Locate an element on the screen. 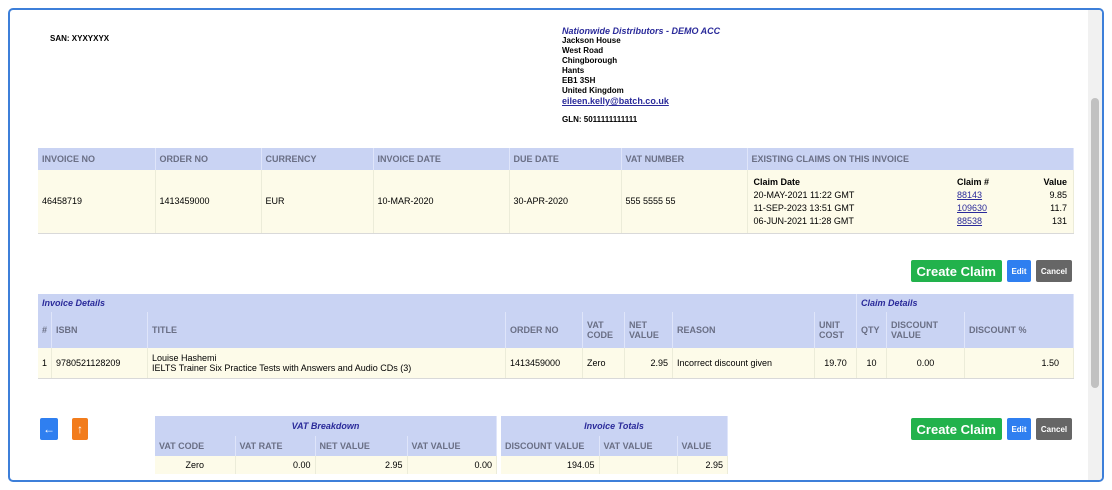  address-line: Chingborough is located at coordinates (590, 60).